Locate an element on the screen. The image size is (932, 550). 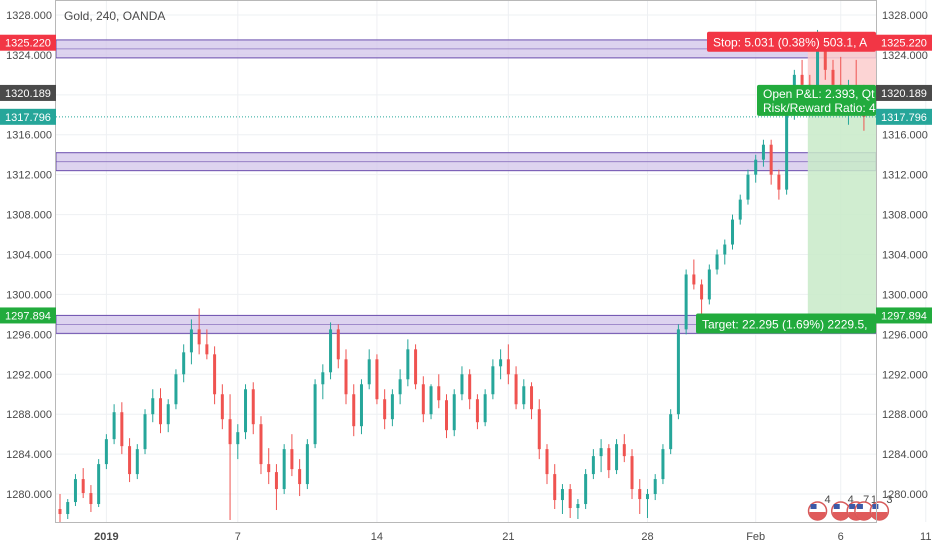
chart-title: Gold, 240, OANDA is located at coordinates (114, 16).